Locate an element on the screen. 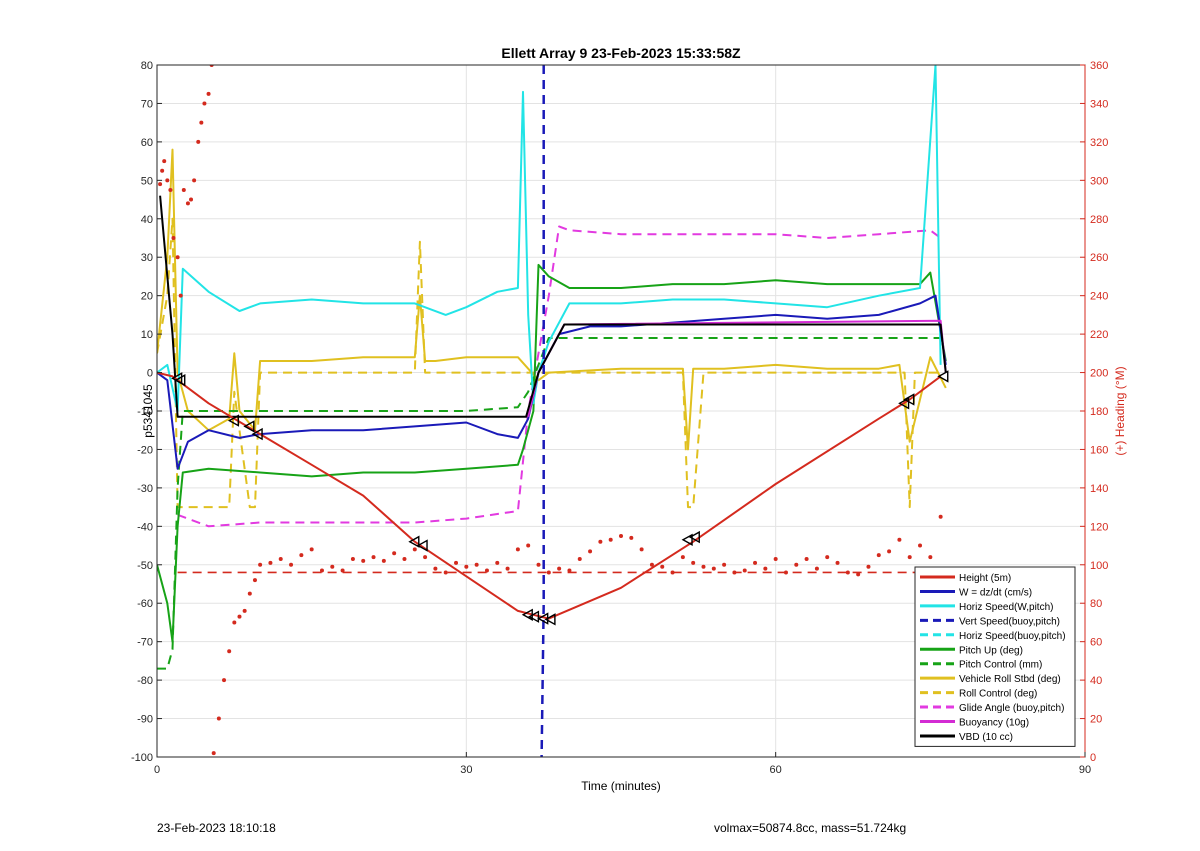 The width and height of the screenshot is (1200, 851). y-axis-label: p5341045 is located at coordinates (148, 411).